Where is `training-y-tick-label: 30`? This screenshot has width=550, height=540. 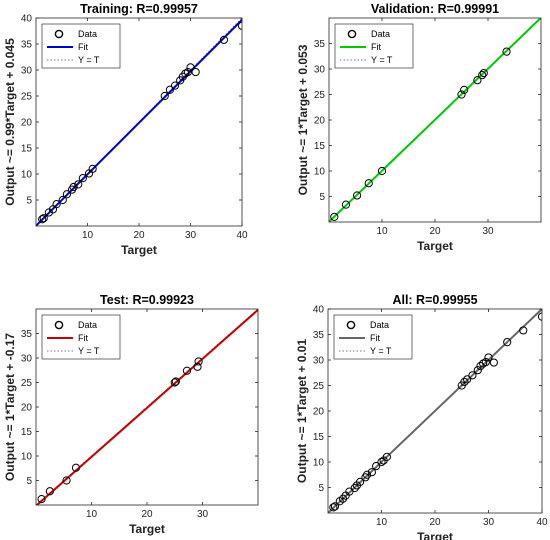
training-y-tick-label: 30 is located at coordinates (27, 71).